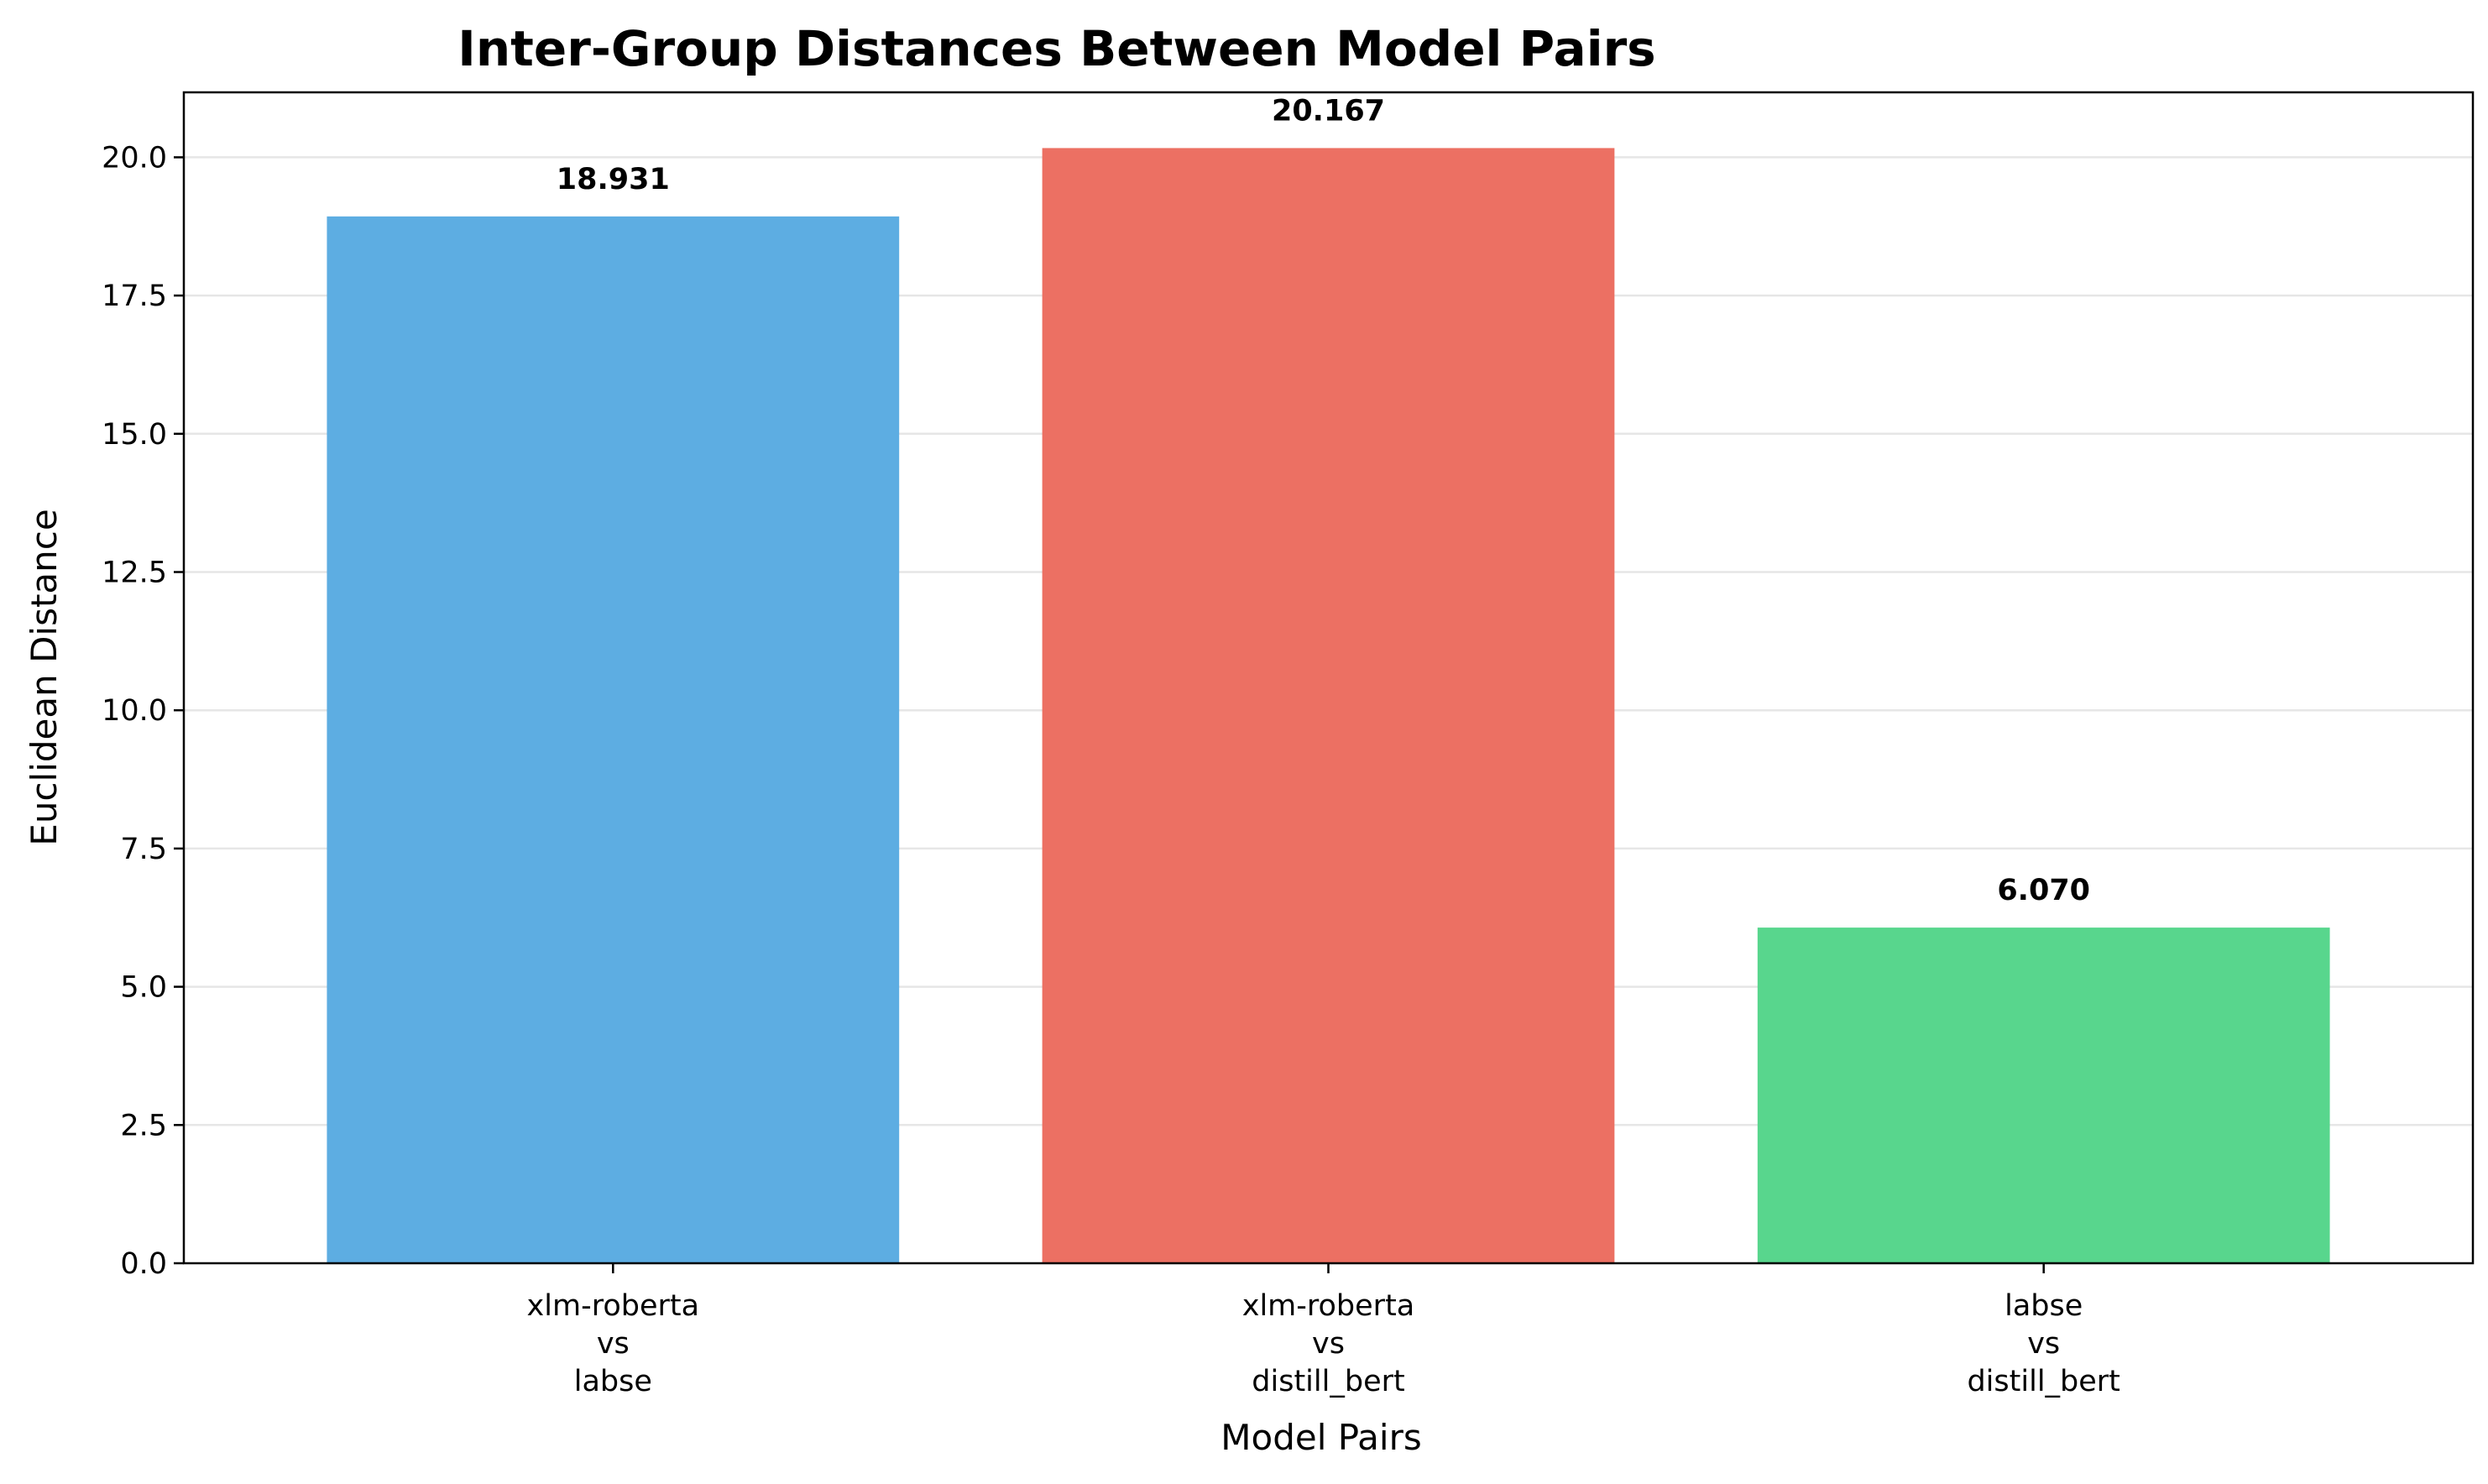  I want to click on y-tick-label: 0.0, so click(143, 1264).